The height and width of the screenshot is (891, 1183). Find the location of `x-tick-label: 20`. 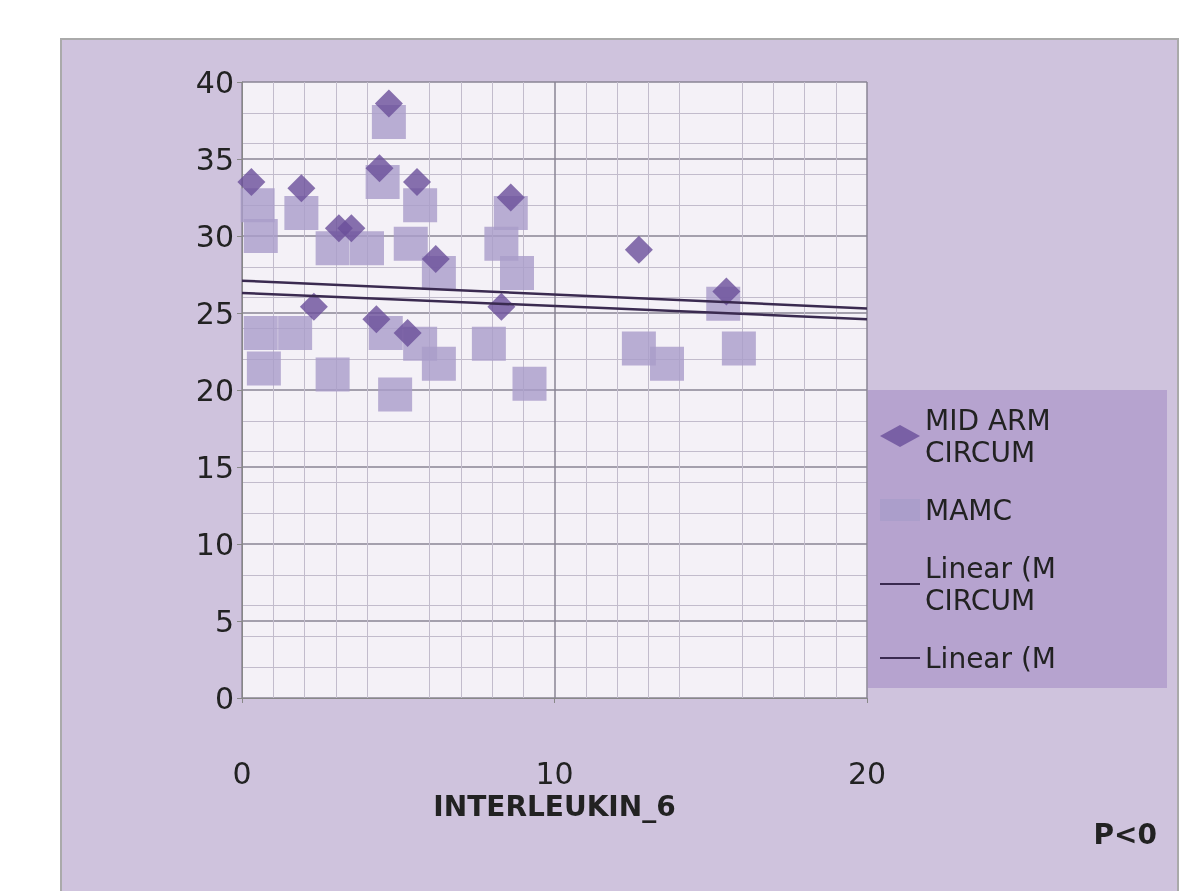

x-tick-label: 20 is located at coordinates (867, 773).